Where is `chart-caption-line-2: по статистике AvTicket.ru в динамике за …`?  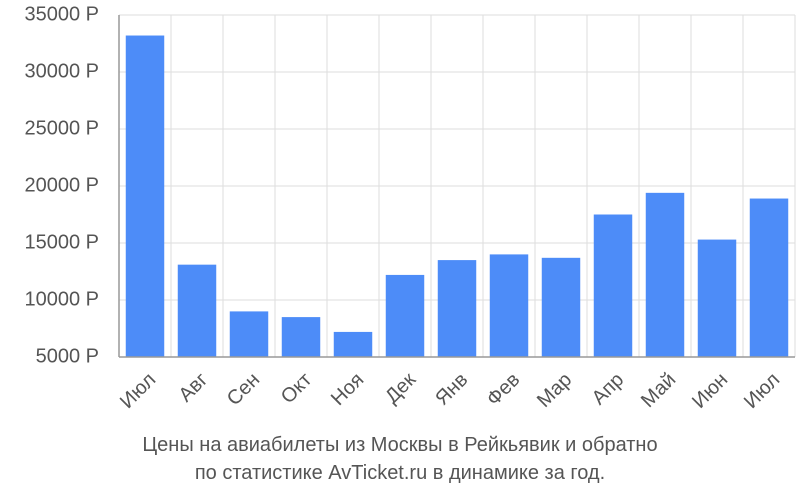
chart-caption-line-2: по статистике AvTicket.ru в динамике за … is located at coordinates (400, 473).